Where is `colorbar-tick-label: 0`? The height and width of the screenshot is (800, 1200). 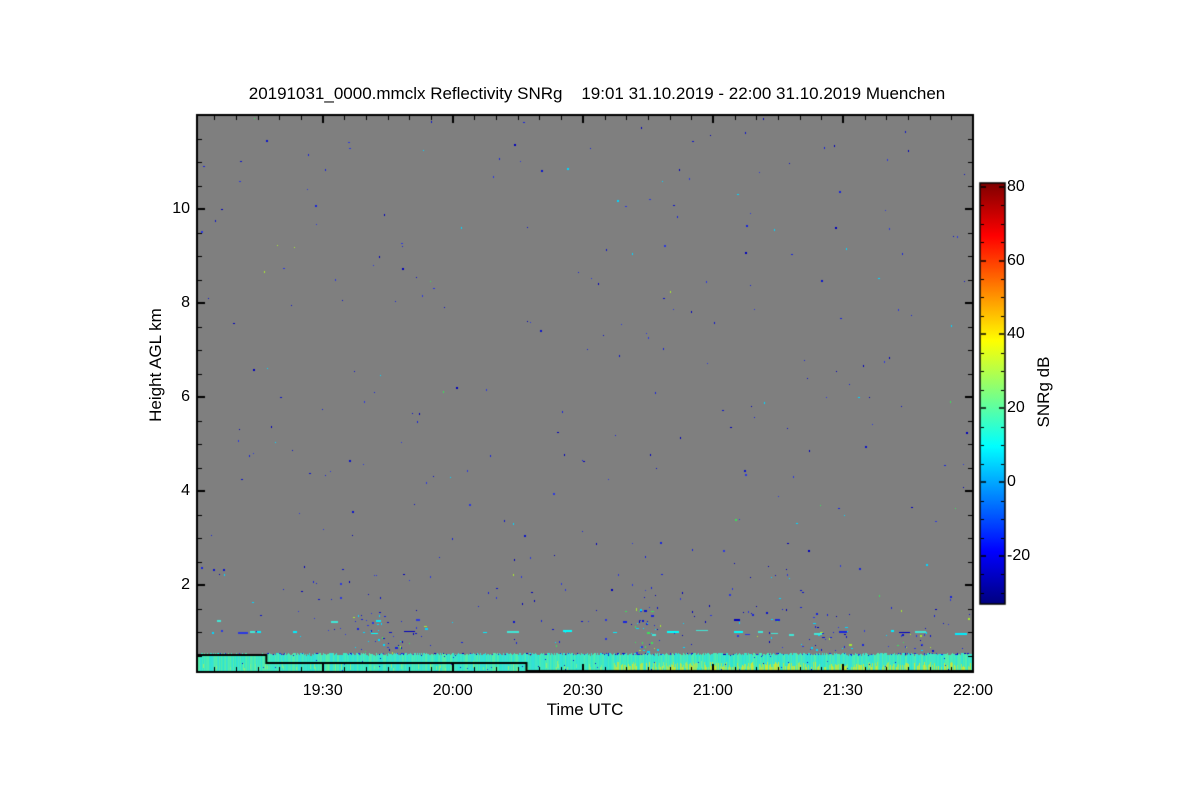 colorbar-tick-label: 0 is located at coordinates (1011, 482).